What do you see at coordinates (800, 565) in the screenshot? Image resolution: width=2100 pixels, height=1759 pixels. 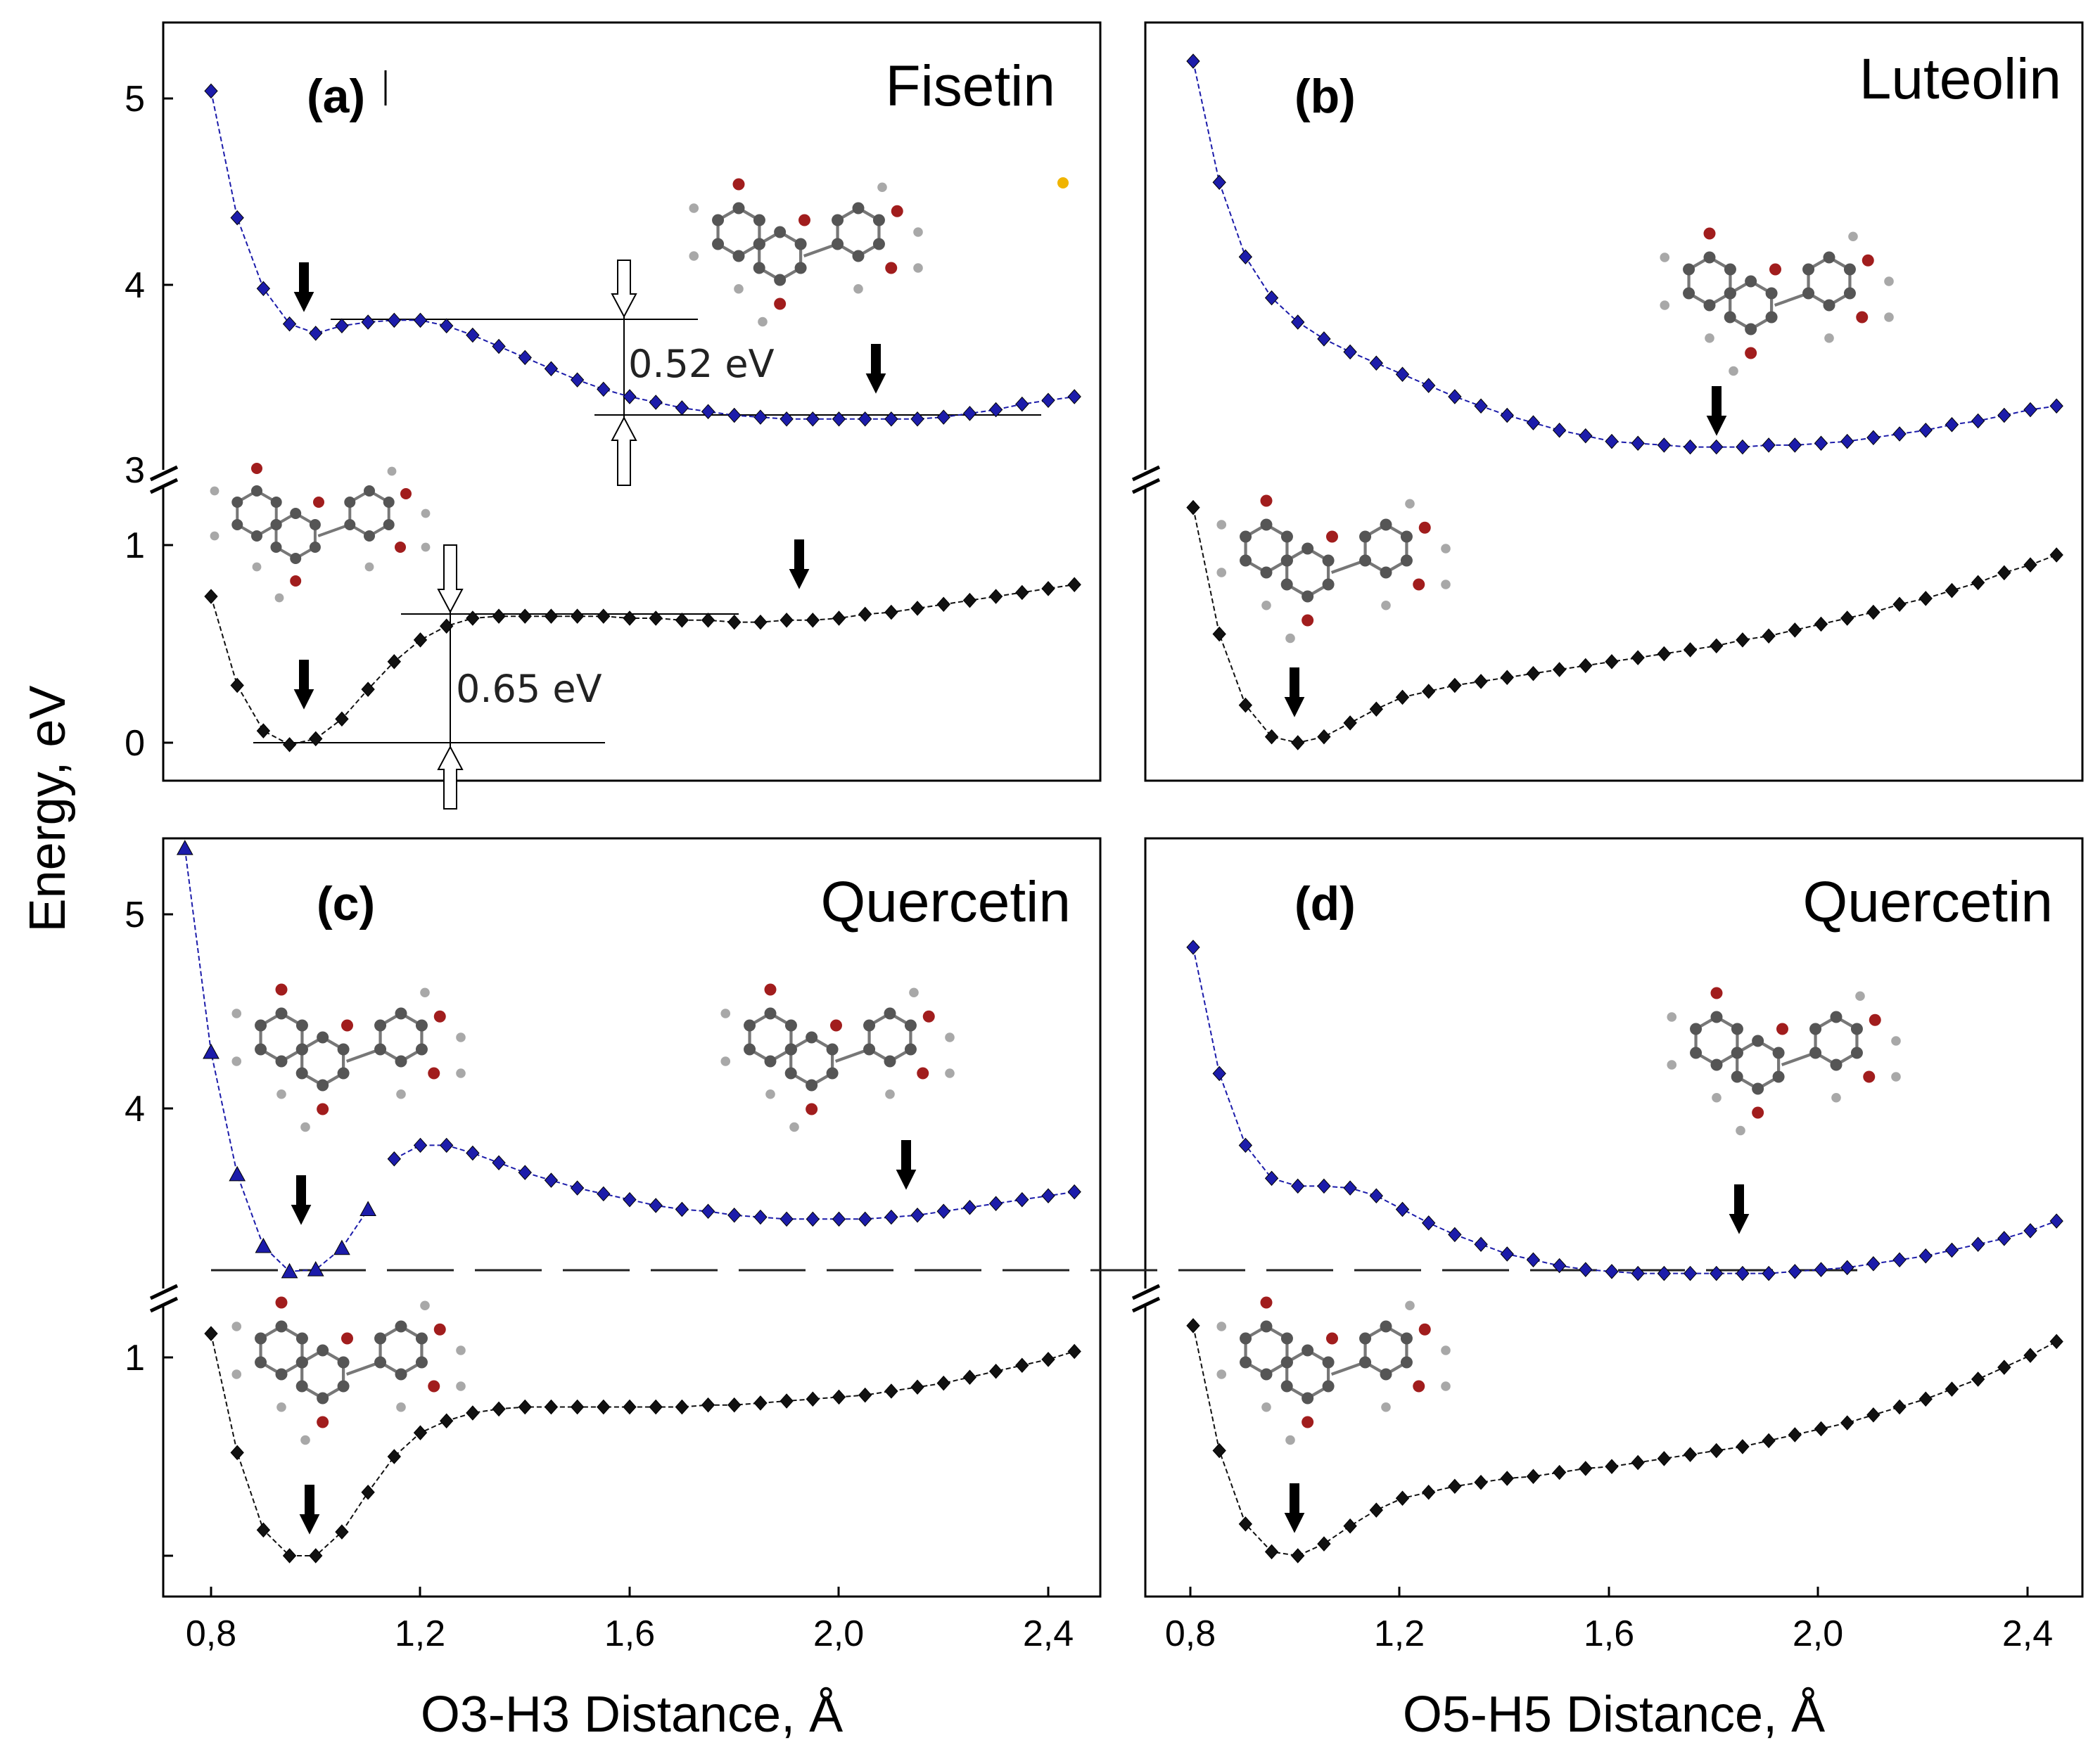 I see `arrow-a4` at bounding box center [800, 565].